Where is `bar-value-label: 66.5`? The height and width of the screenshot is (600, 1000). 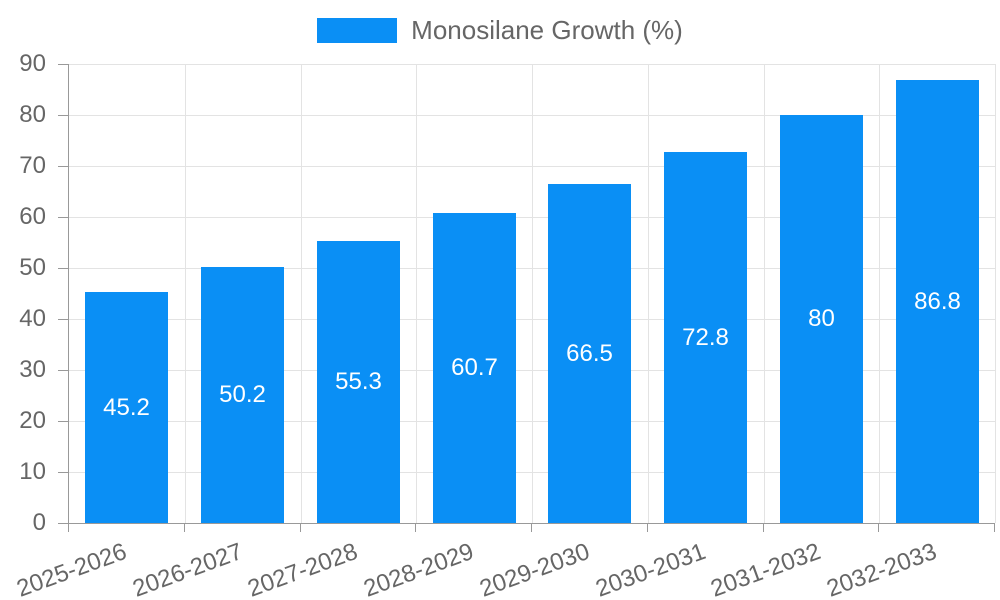
bar-value-label: 66.5 is located at coordinates (589, 353).